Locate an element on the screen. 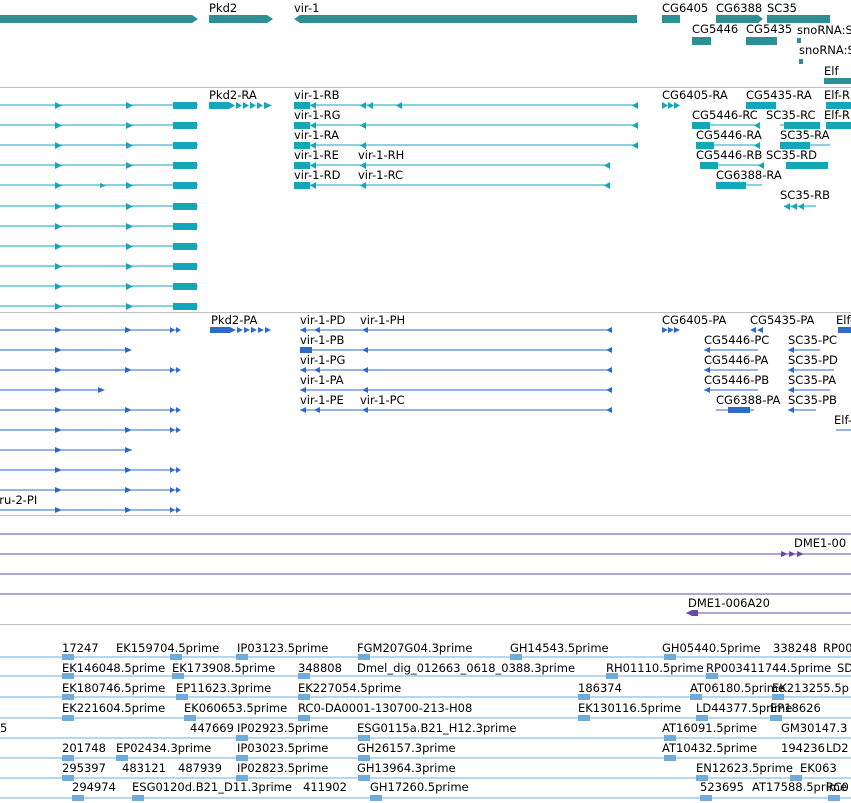  est-label: EK146048.5prime is located at coordinates (114, 668).